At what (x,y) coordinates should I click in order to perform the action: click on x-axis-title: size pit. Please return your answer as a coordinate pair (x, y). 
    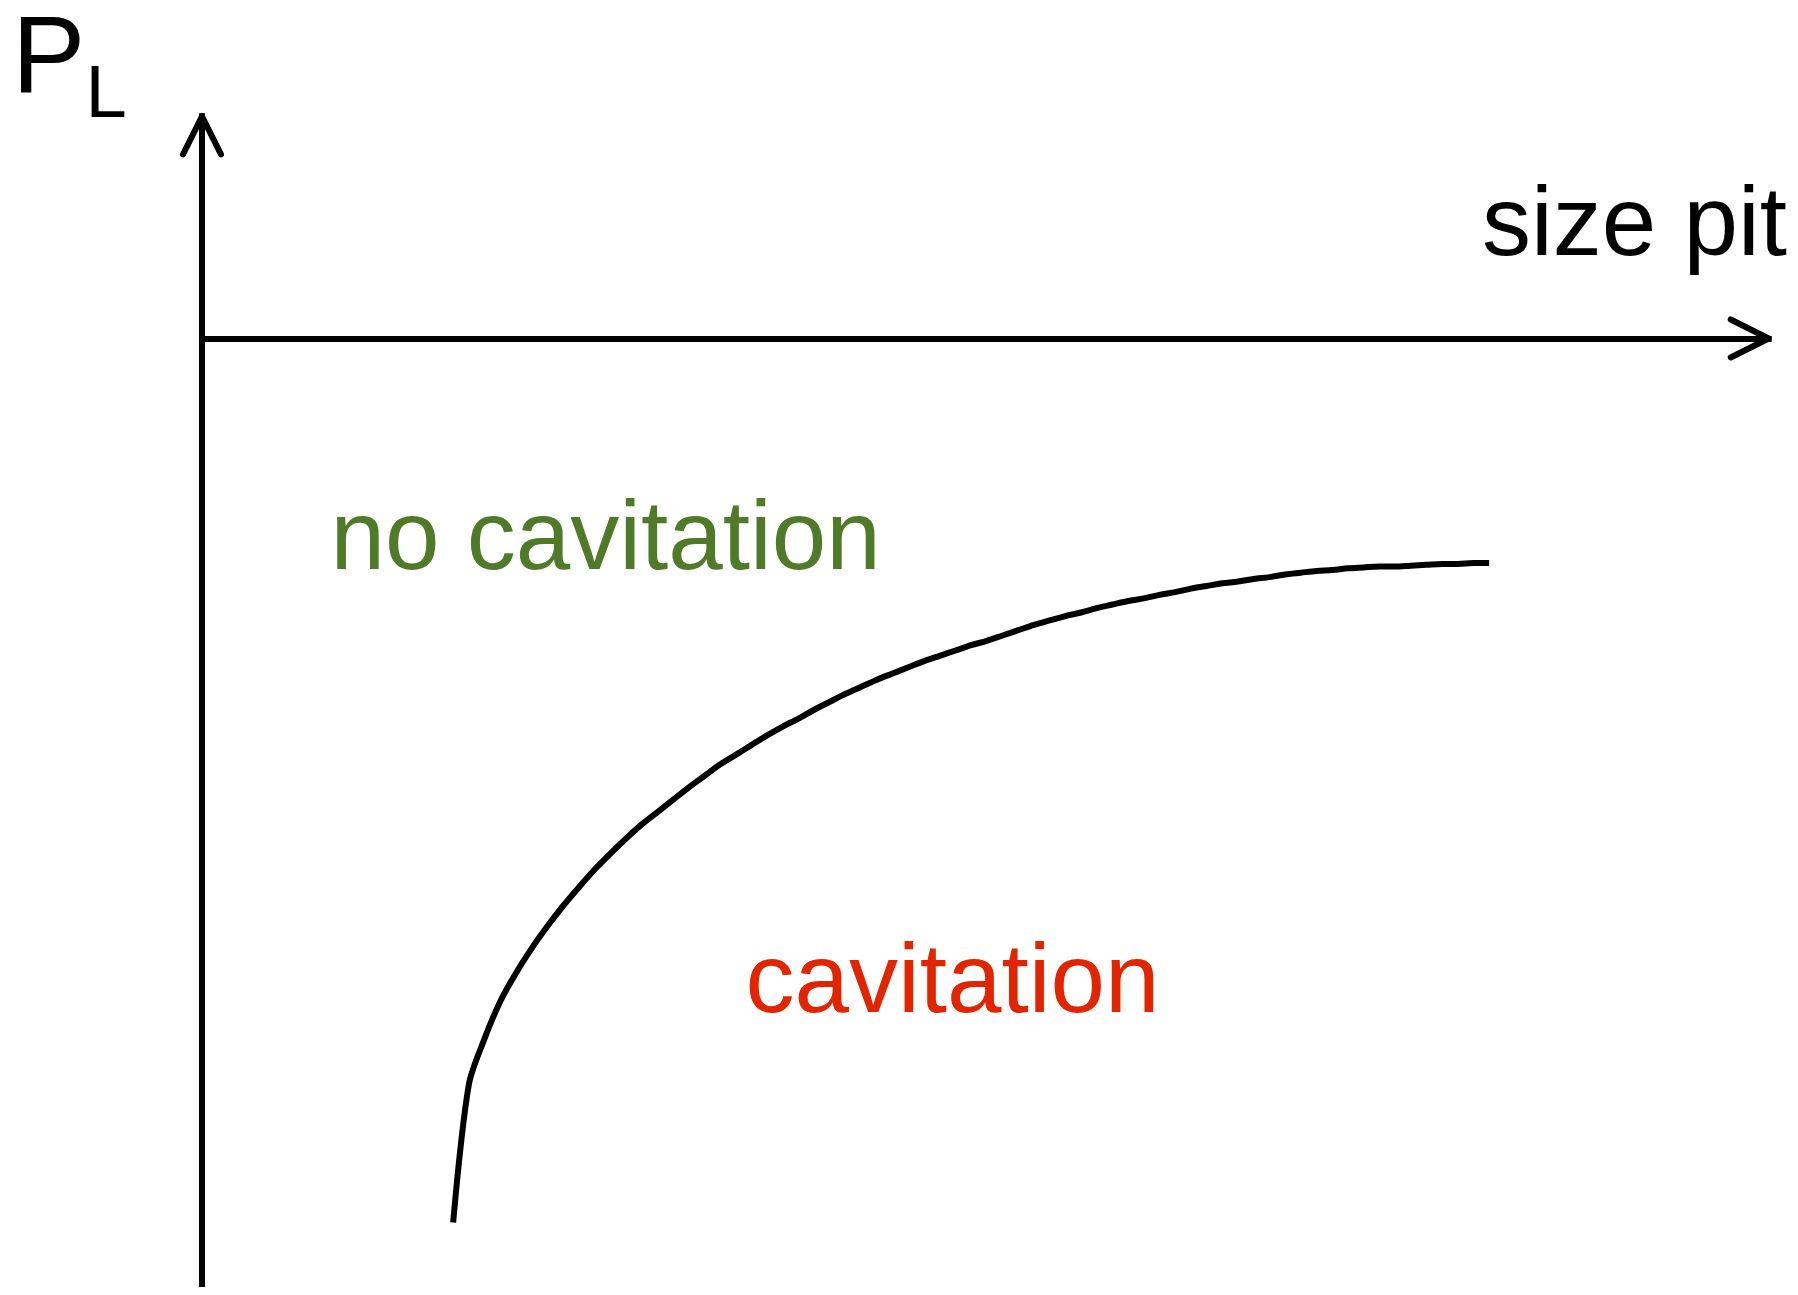
    Looking at the image, I should click on (1634, 221).